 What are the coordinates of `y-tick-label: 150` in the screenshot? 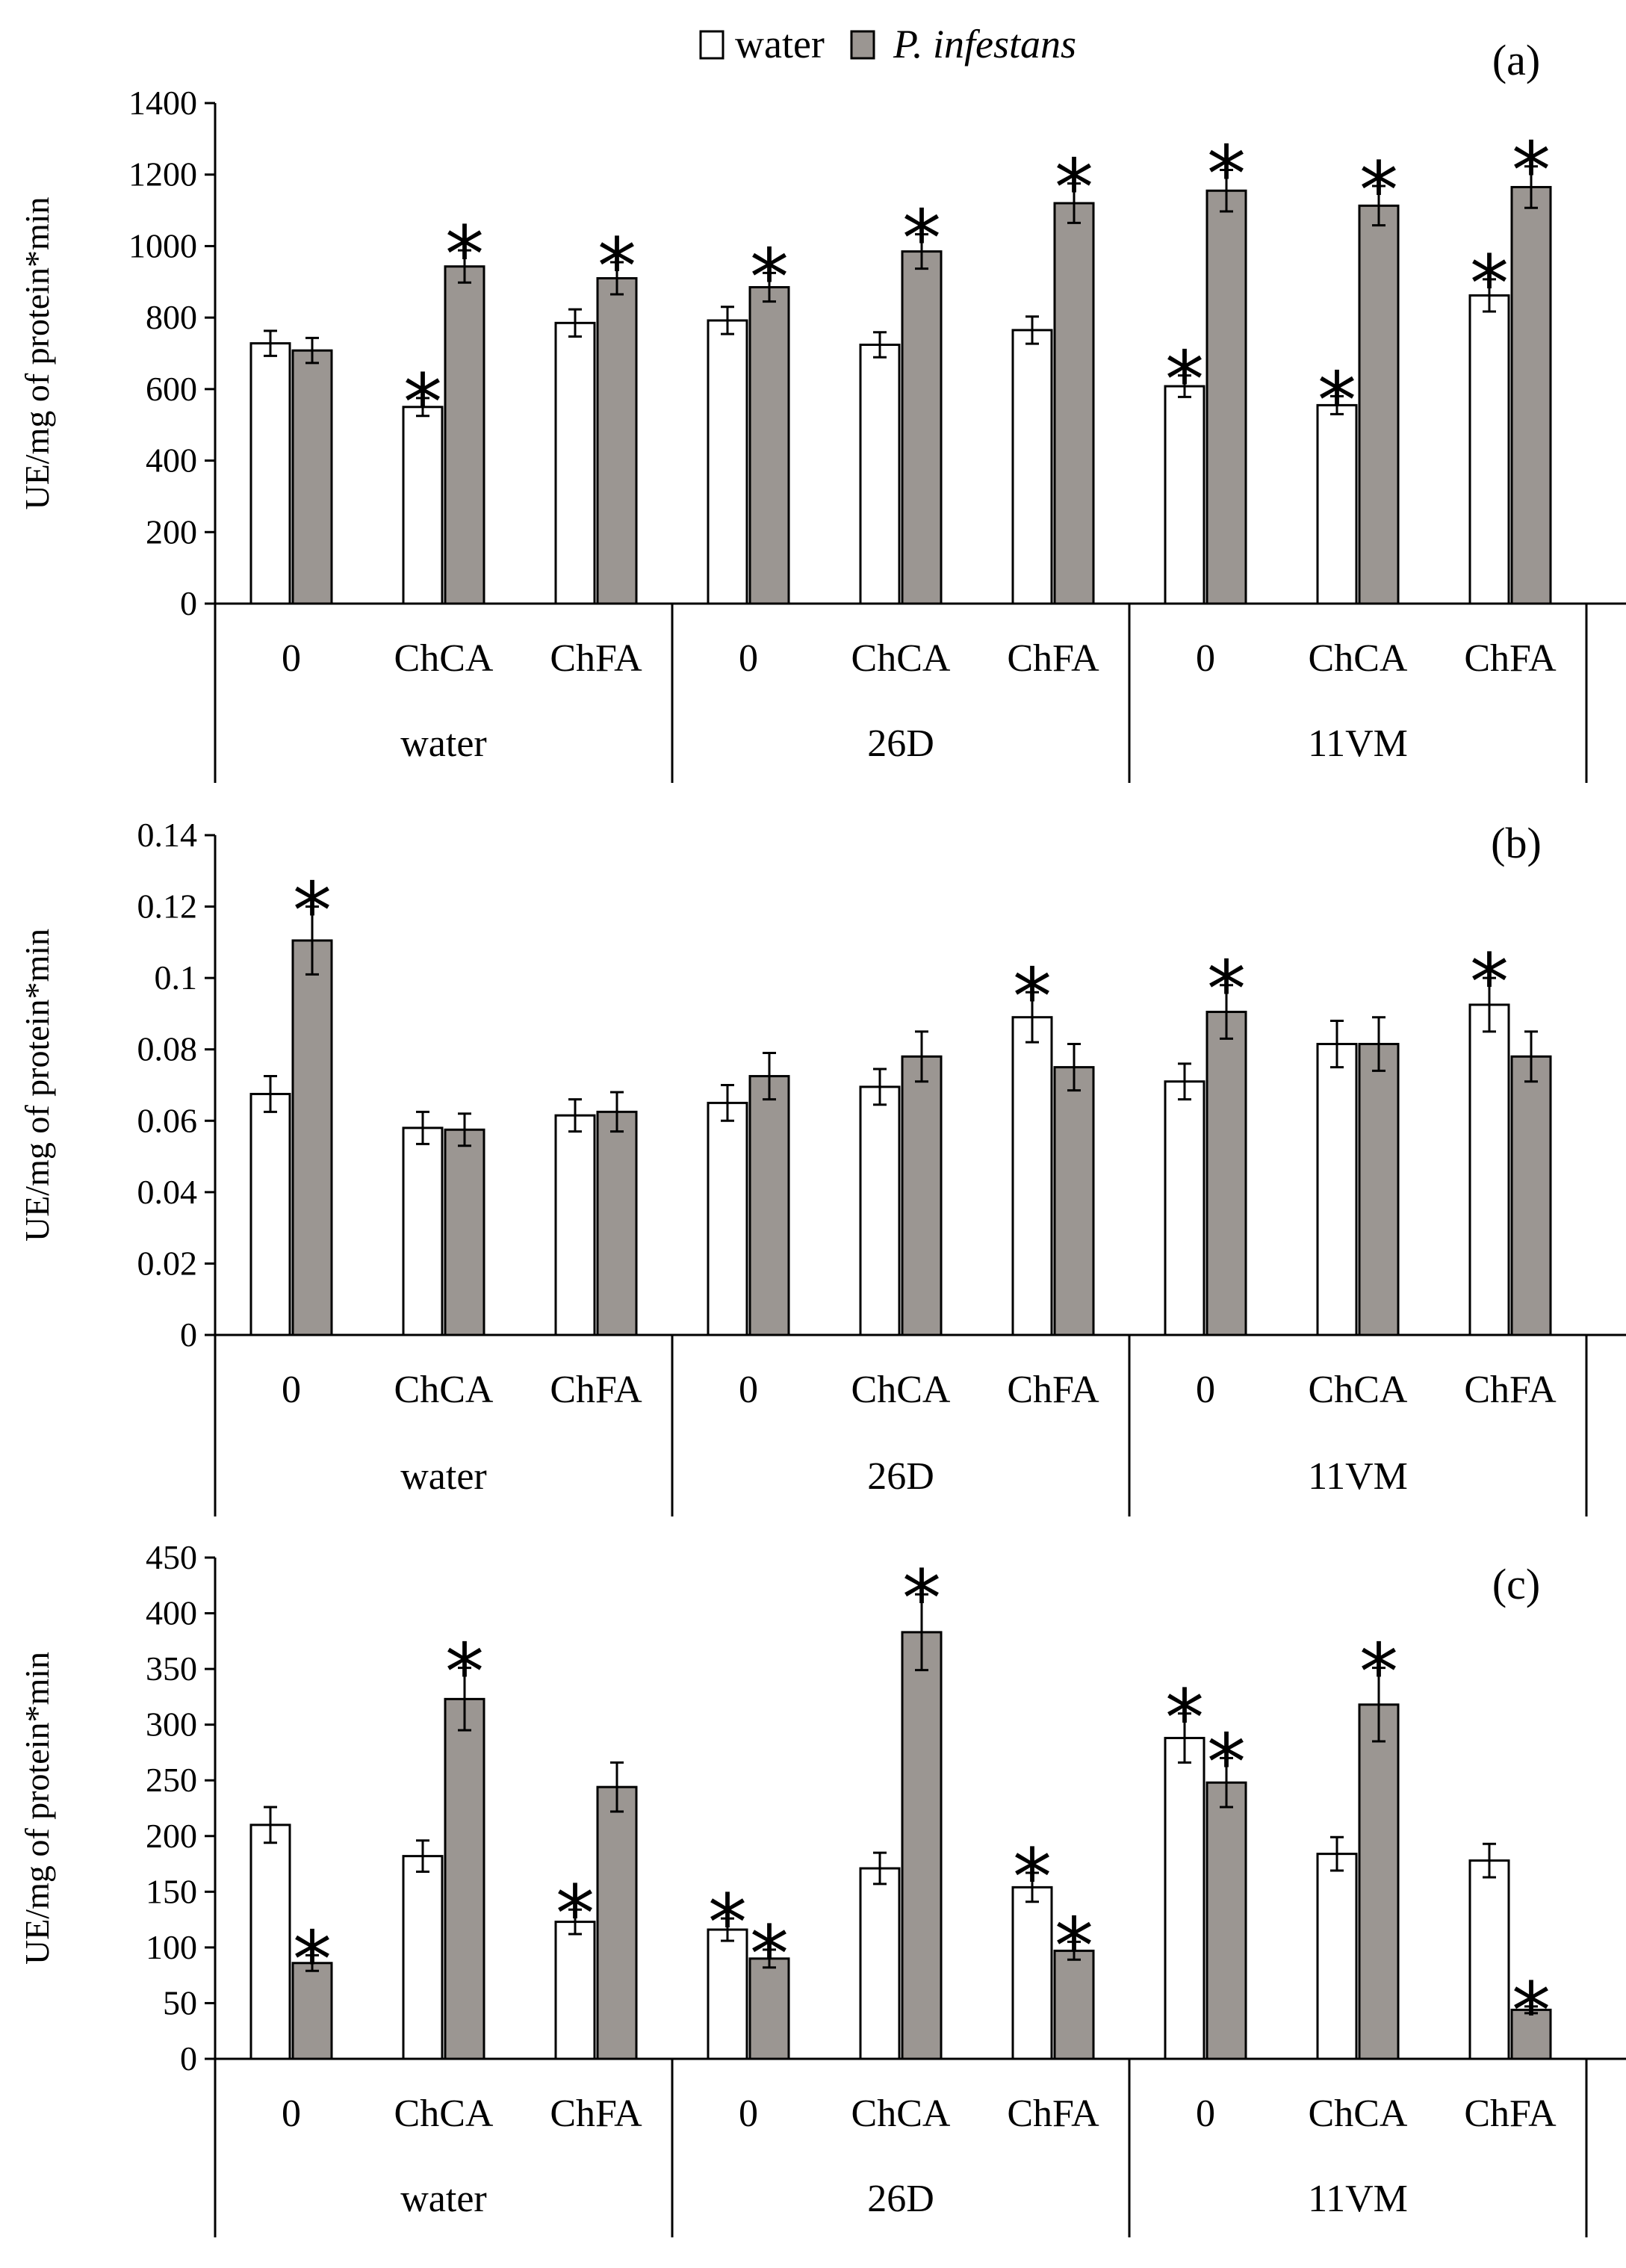 It's located at (171, 1891).